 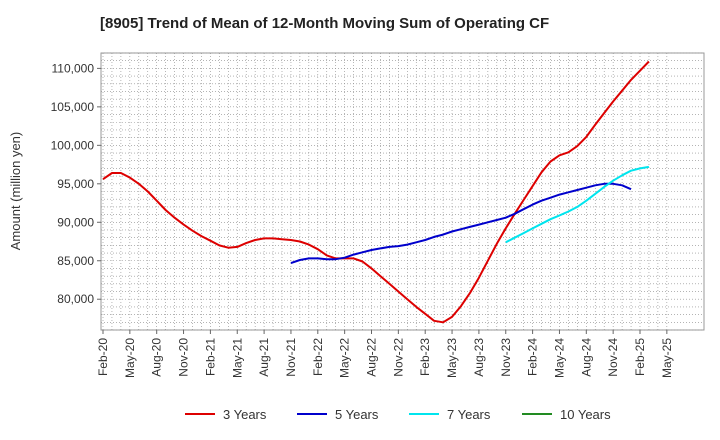 What do you see at coordinates (15, 191) in the screenshot?
I see `y-axis-label: Amount (million yen)` at bounding box center [15, 191].